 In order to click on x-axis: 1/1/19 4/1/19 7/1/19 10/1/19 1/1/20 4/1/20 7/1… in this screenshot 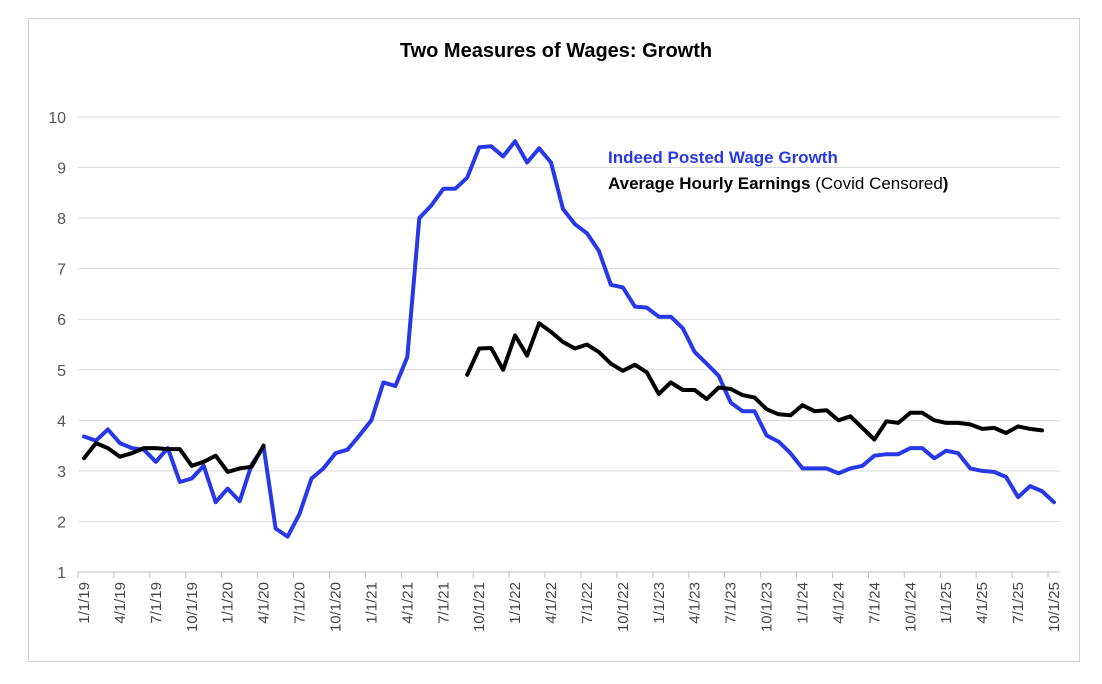, I will do `click(569, 601)`.